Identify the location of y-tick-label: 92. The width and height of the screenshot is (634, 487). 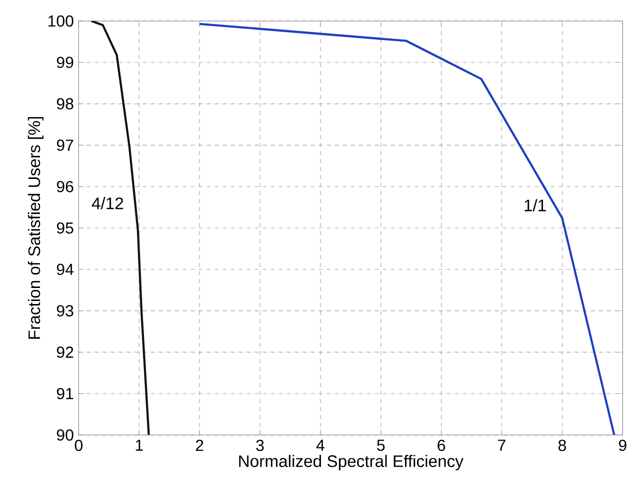
(65, 352).